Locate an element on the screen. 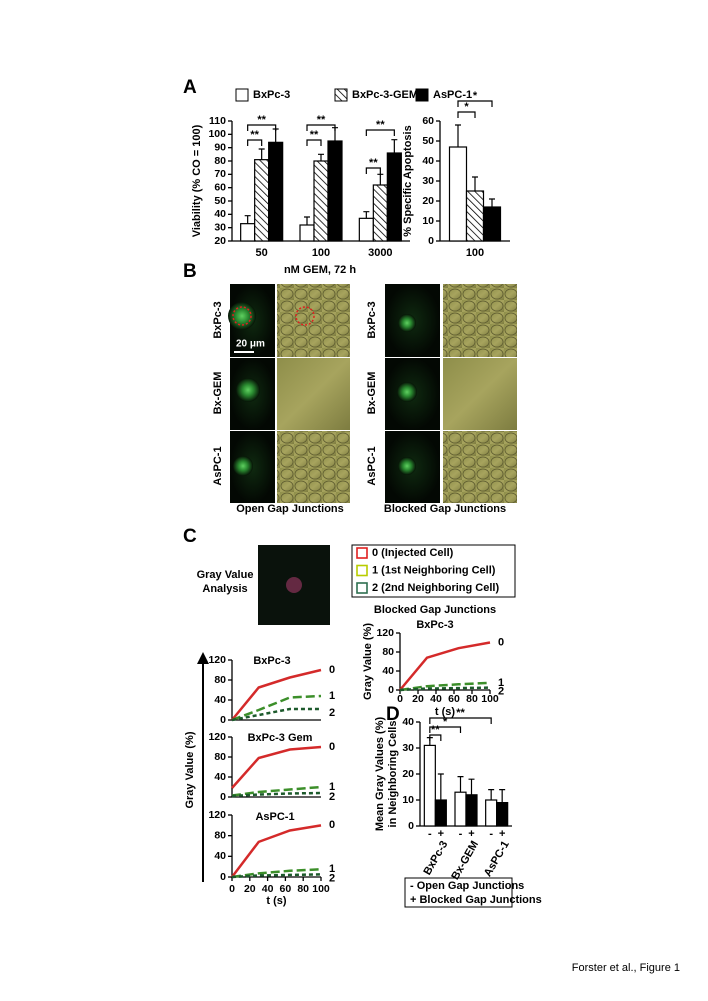  scale-bar-label: 20 μm is located at coordinates (250, 344).